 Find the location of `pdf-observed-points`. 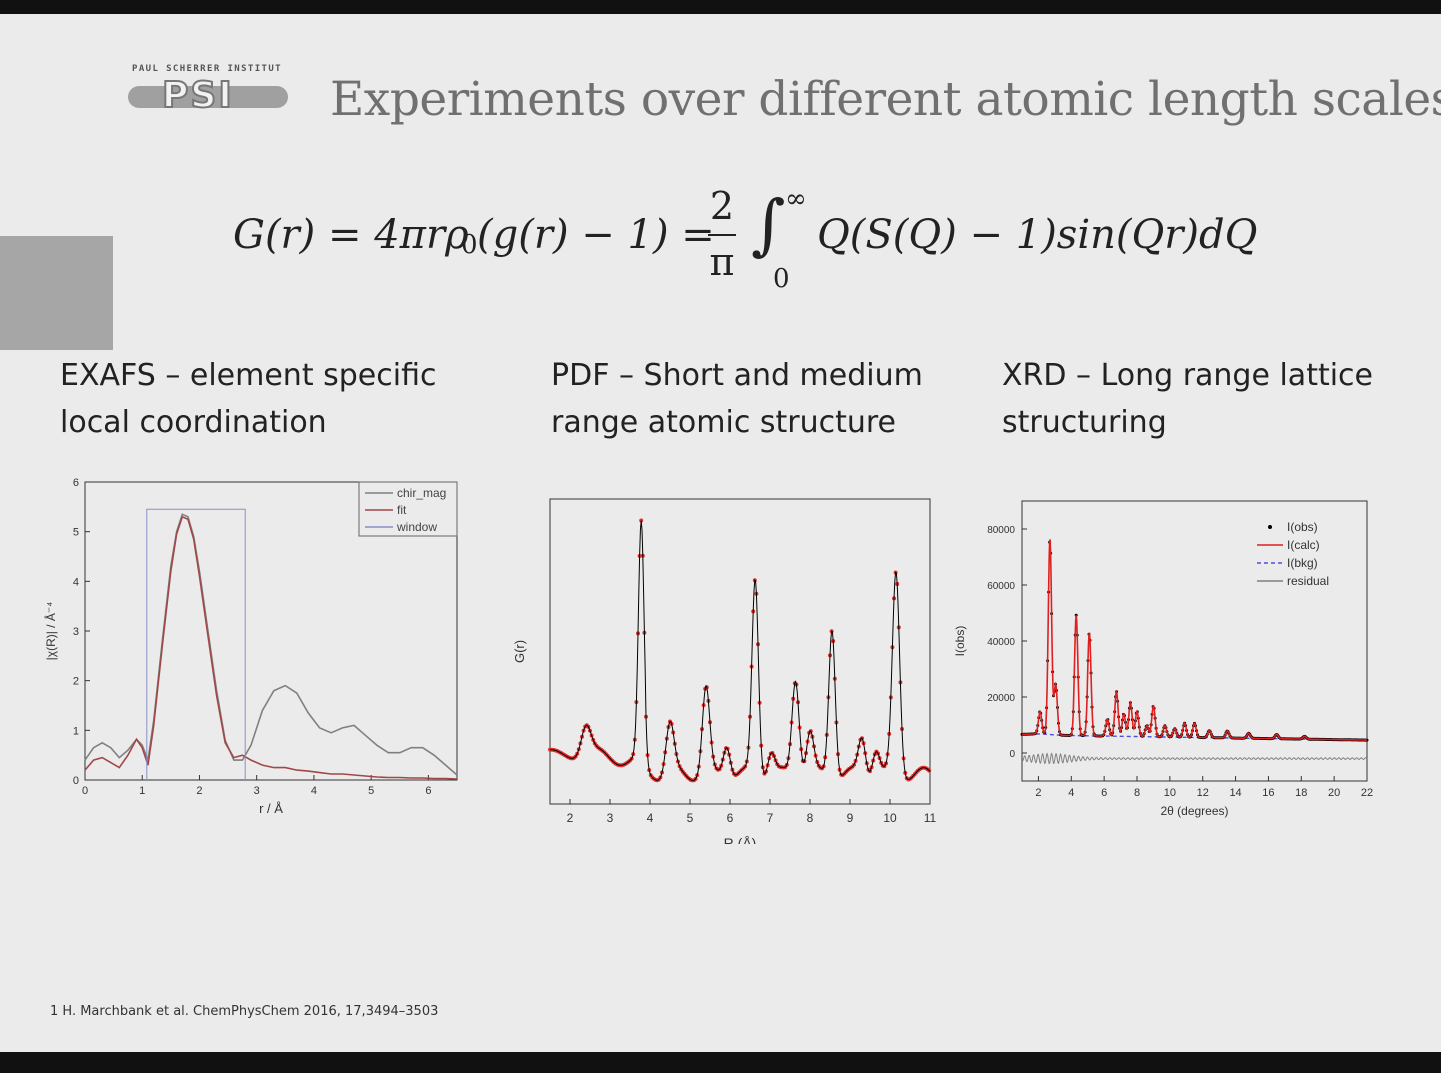

pdf-observed-points is located at coordinates (740, 650).